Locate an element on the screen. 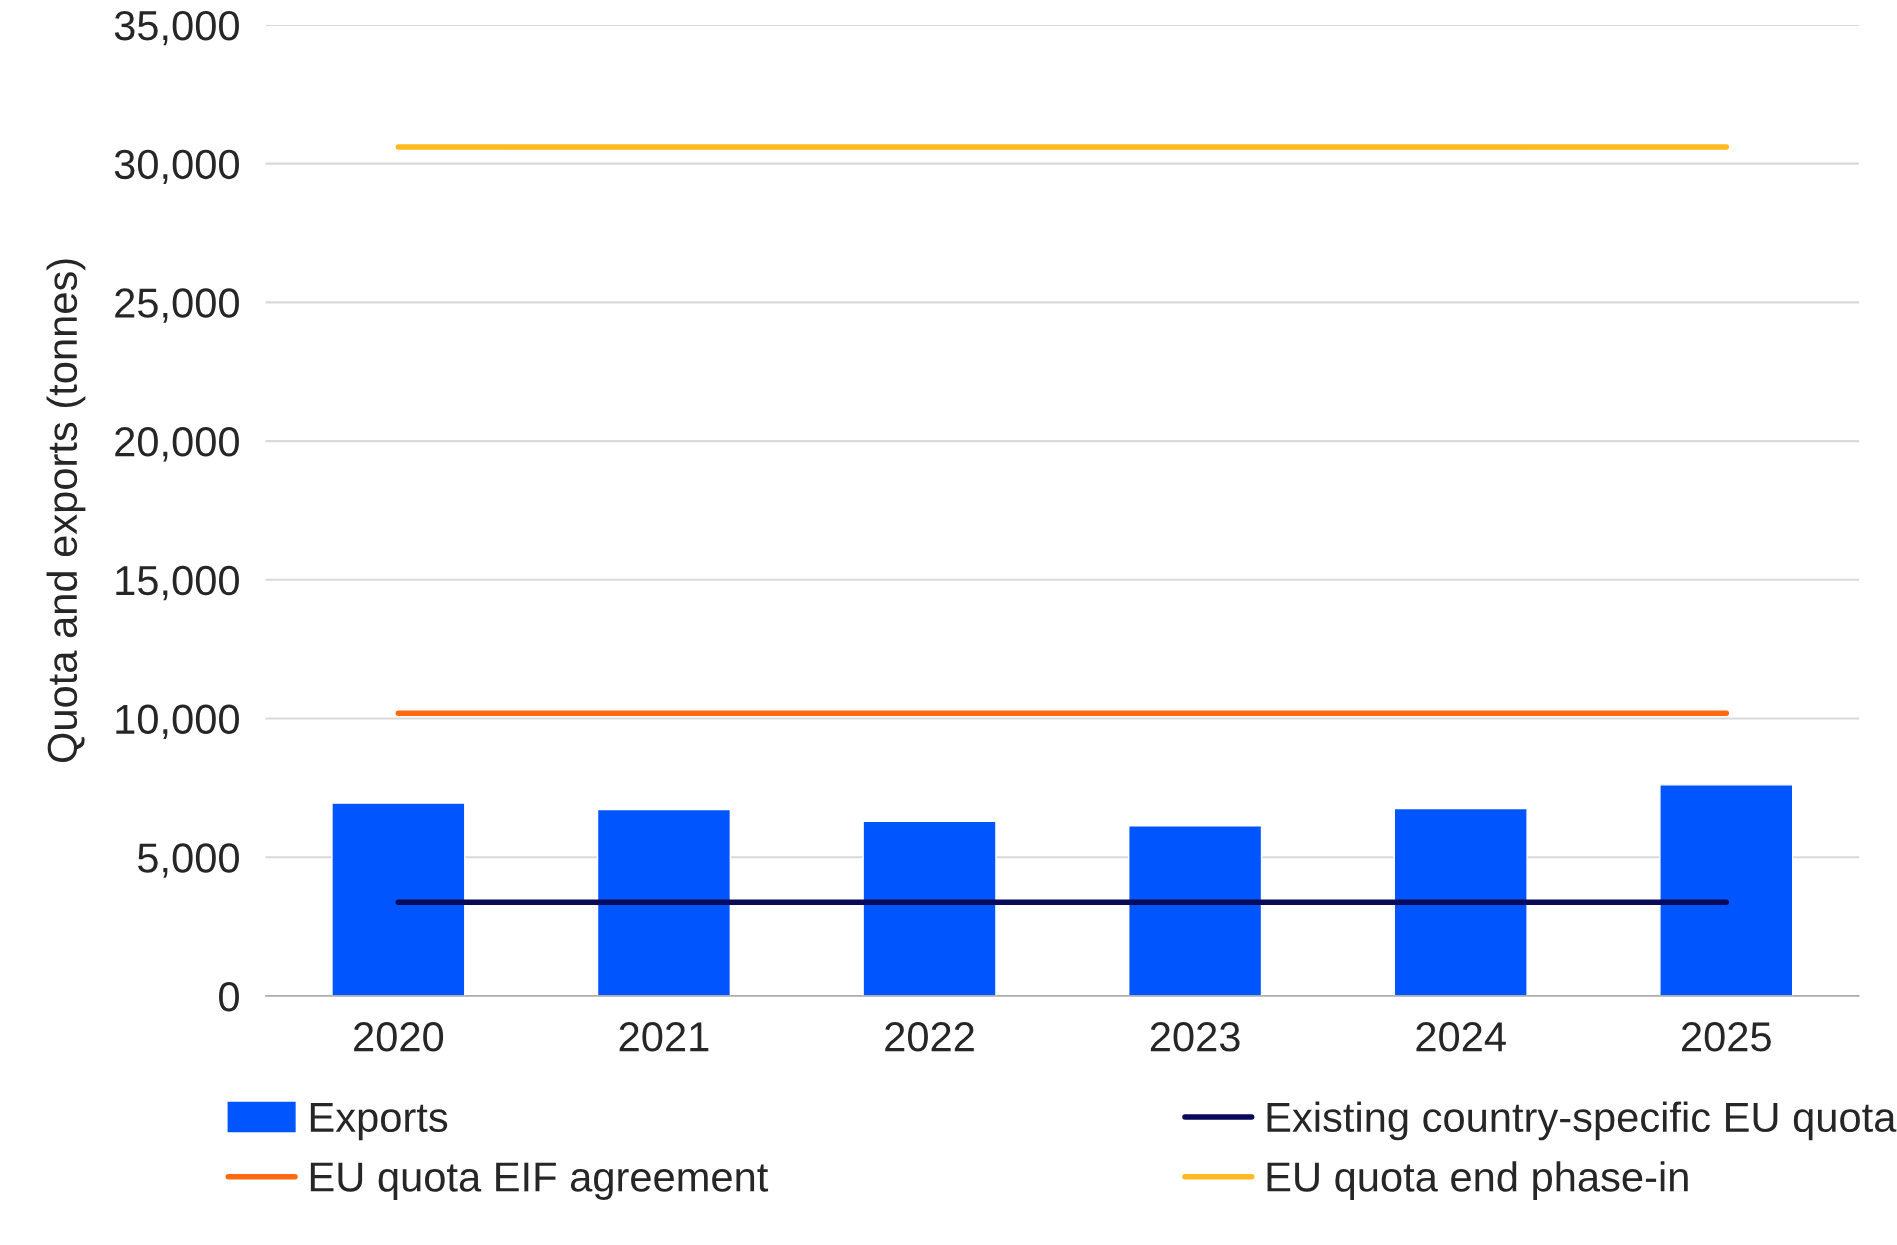  legend-label: Exports is located at coordinates (379, 1122).